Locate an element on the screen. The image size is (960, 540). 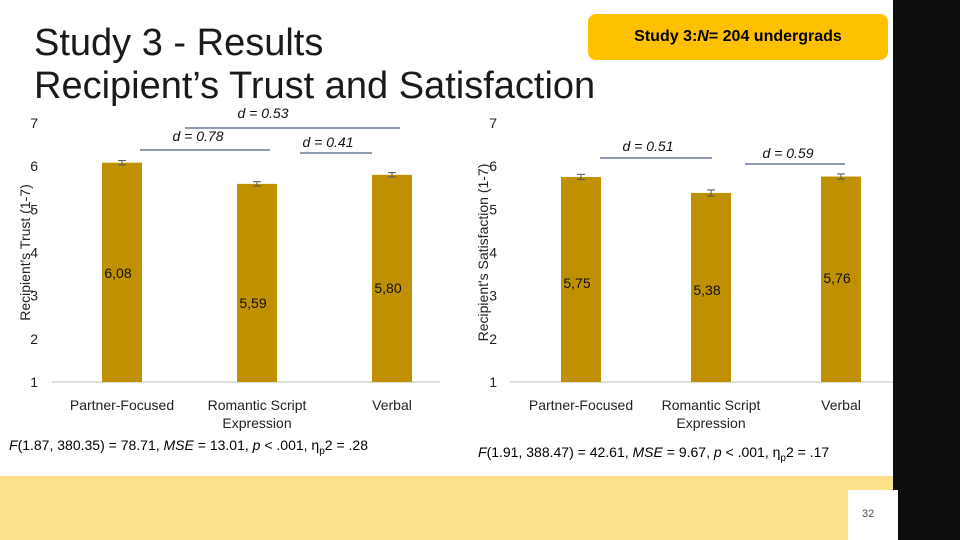
effect-size-label: d = 0.51 is located at coordinates (648, 146).